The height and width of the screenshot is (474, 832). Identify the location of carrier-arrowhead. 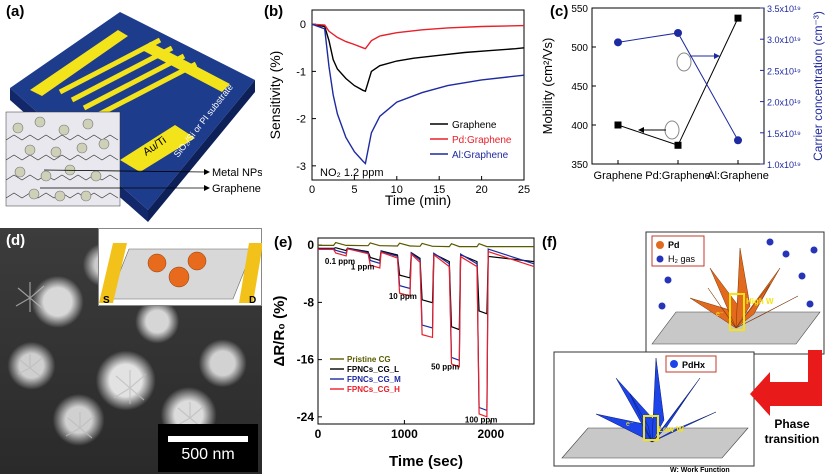
(717, 56).